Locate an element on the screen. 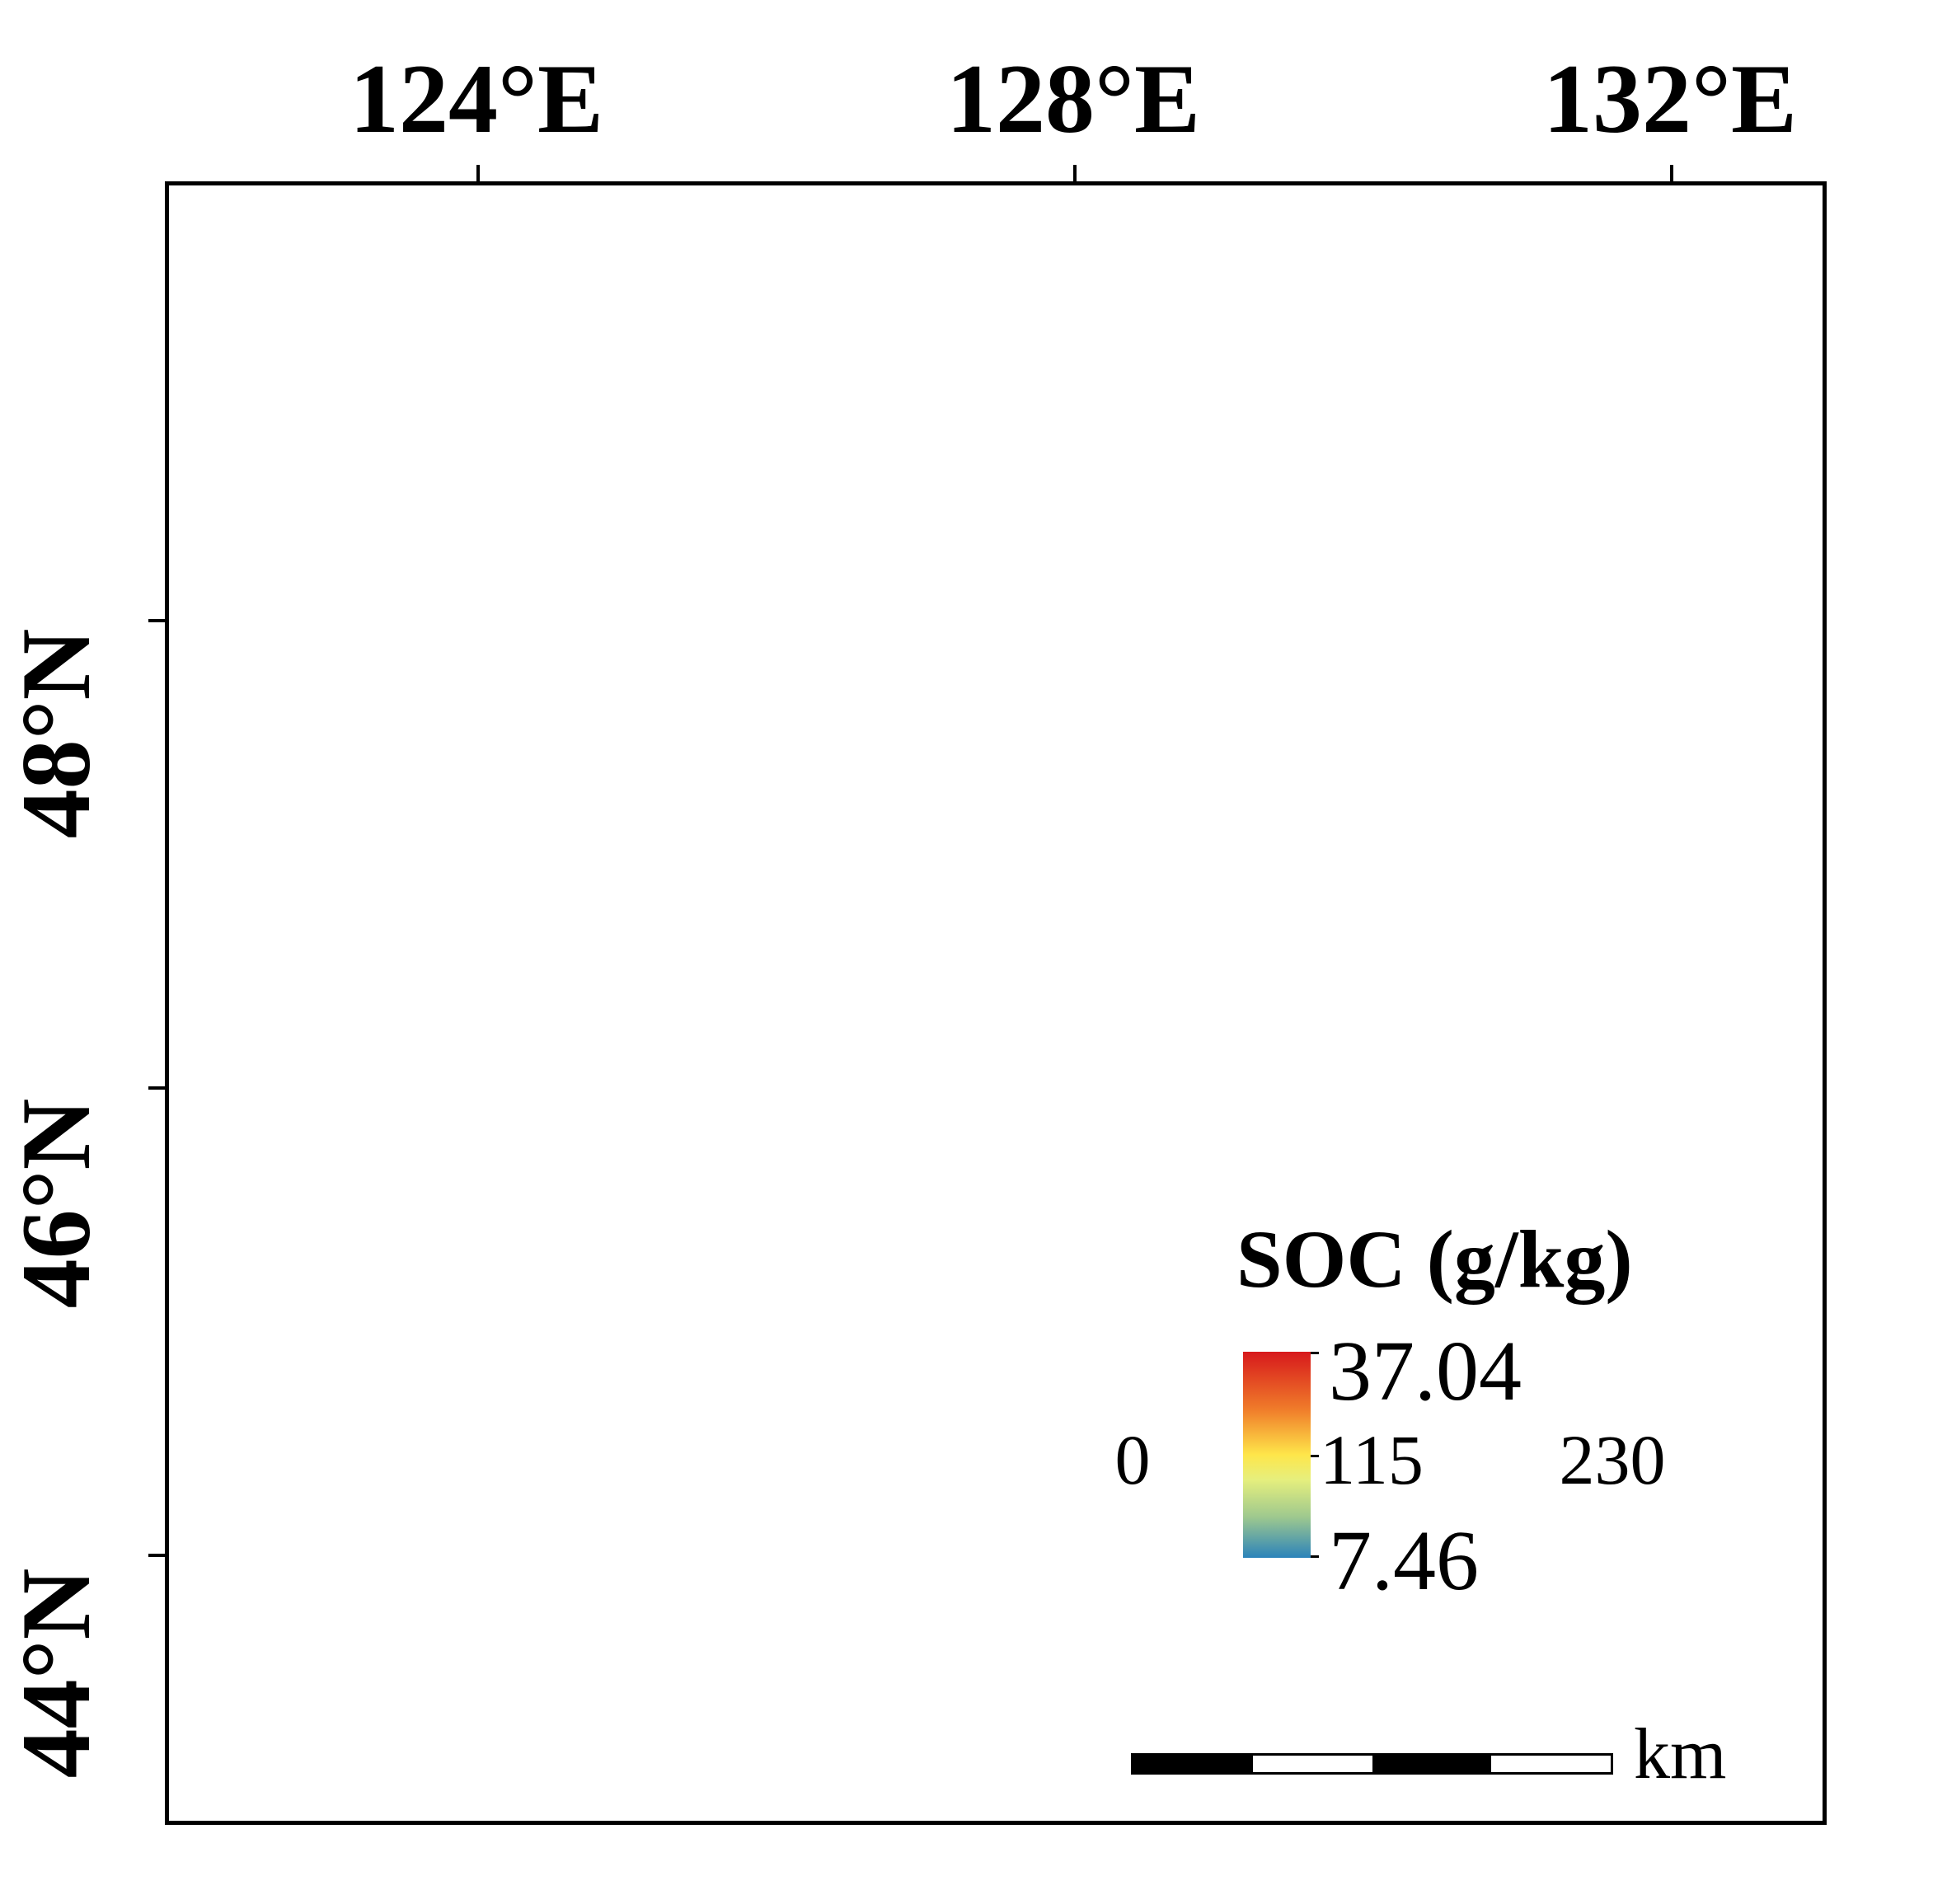  longitude-label: 124°E is located at coordinates (476, 98).